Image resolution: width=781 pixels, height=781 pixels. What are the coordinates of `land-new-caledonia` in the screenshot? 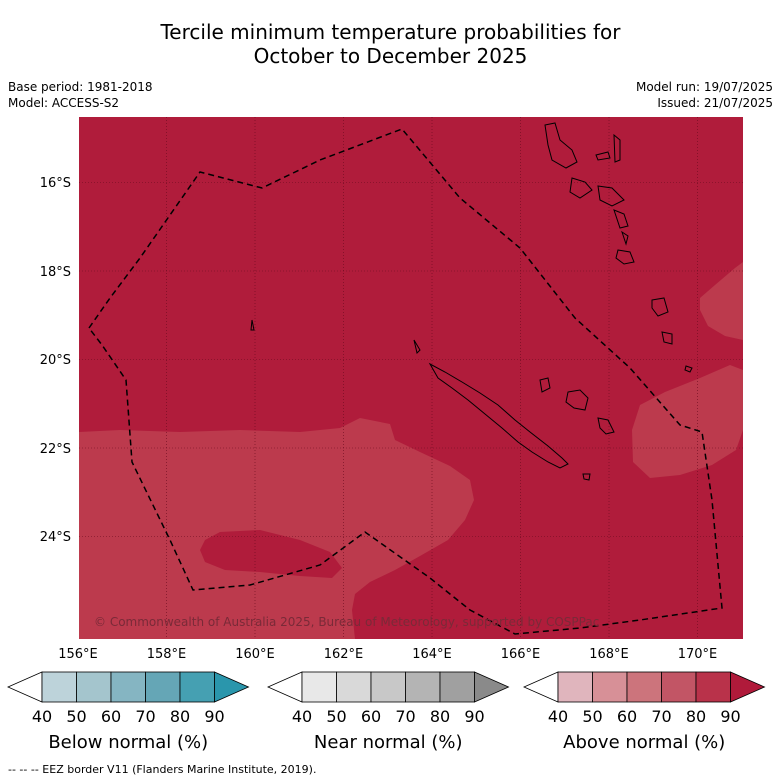 It's located at (498, 415).